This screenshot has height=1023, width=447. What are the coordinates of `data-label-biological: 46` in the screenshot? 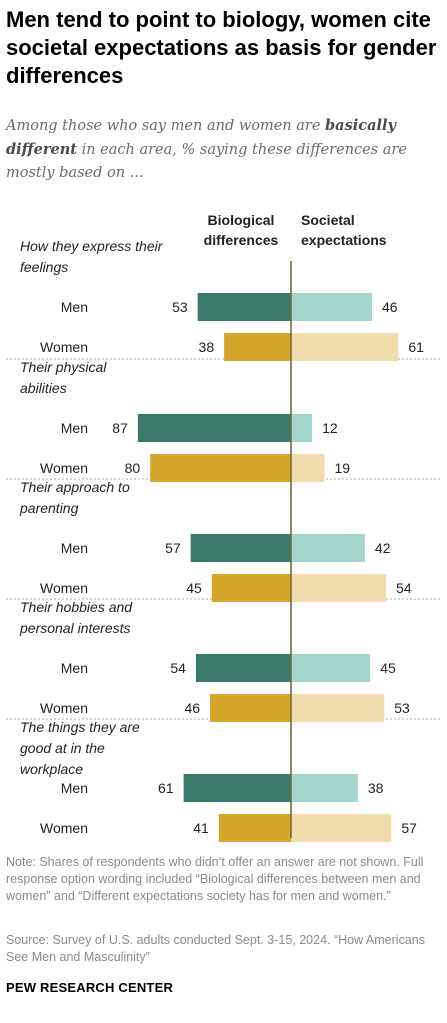 It's located at (192, 708).